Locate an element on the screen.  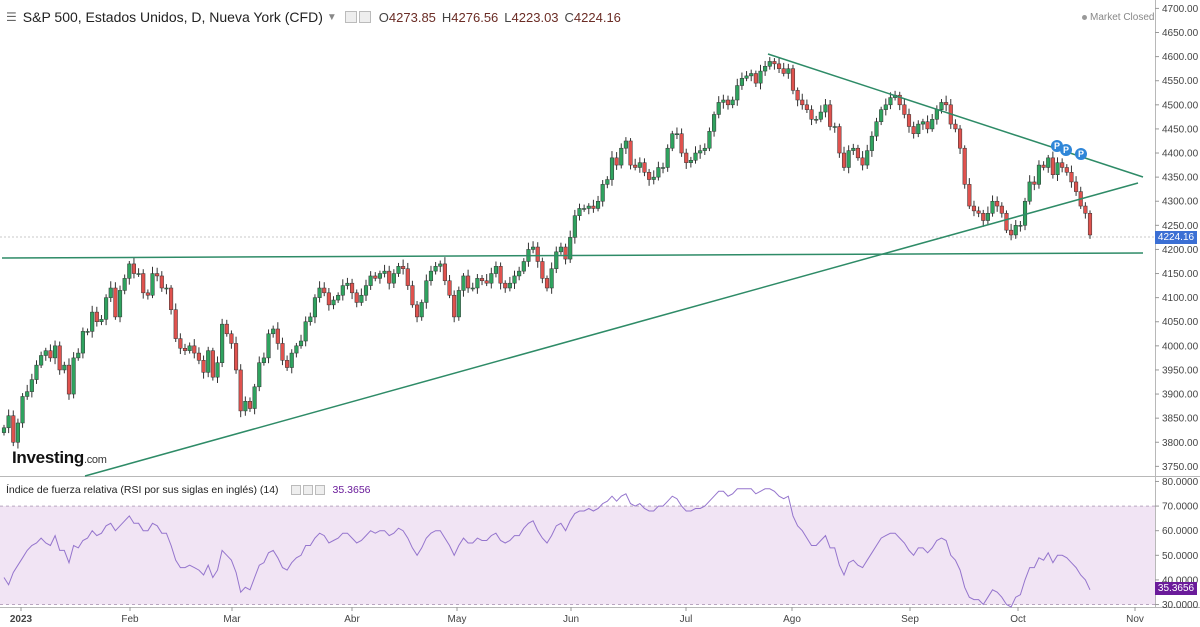
time-tick-label: Oct is located at coordinates (1018, 619).